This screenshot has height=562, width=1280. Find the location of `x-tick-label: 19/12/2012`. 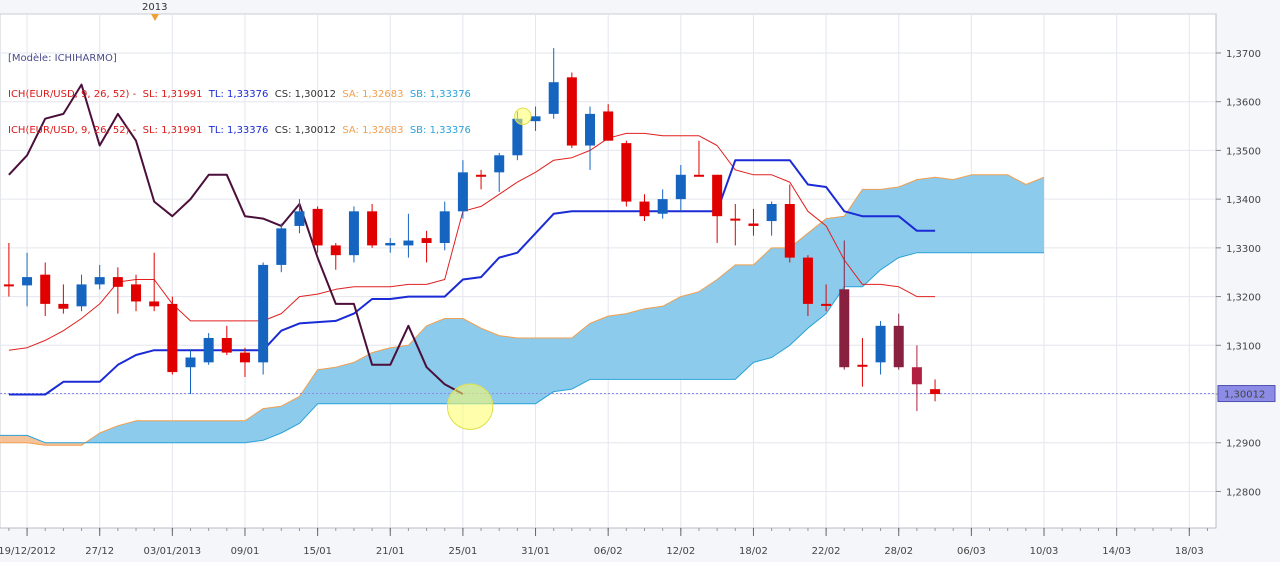

x-tick-label: 19/12/2012 is located at coordinates (28, 551).